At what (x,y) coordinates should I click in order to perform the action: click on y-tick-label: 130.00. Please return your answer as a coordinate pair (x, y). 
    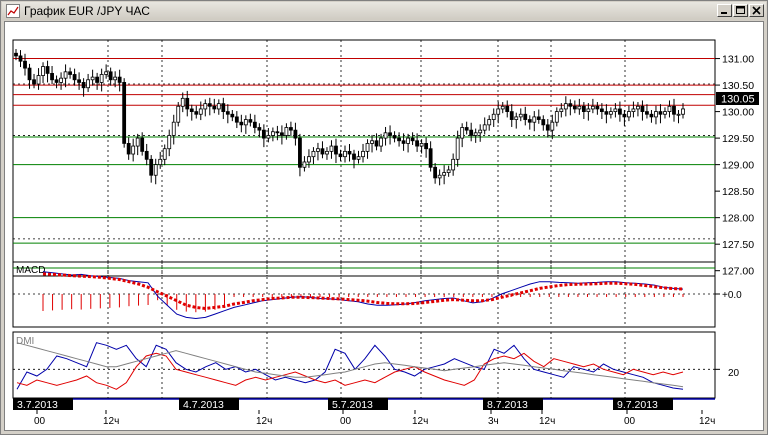
    Looking at the image, I should click on (738, 113).